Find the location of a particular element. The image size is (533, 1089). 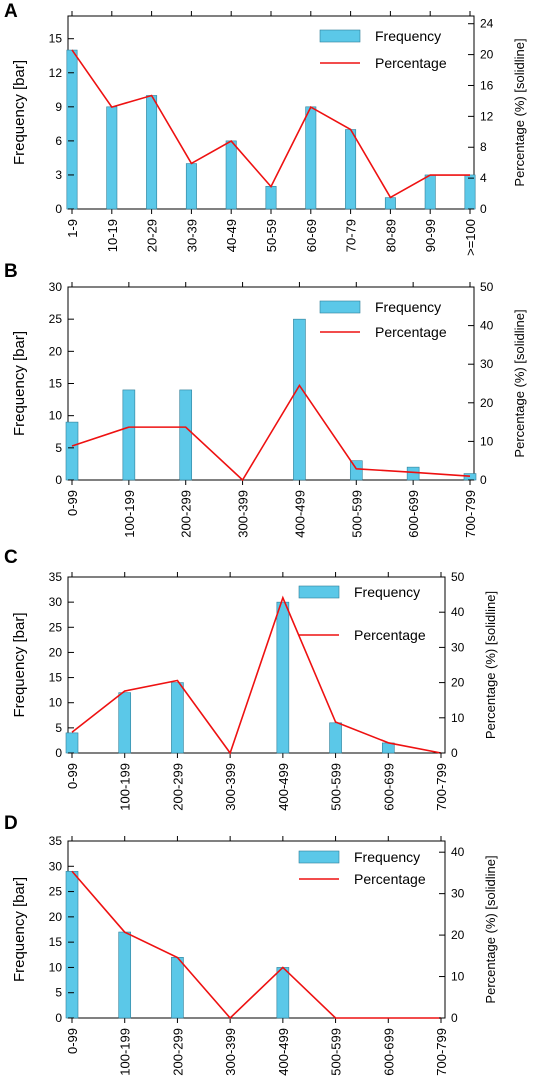

panel-a-y2-tick-label: 4 is located at coordinates (483, 178).